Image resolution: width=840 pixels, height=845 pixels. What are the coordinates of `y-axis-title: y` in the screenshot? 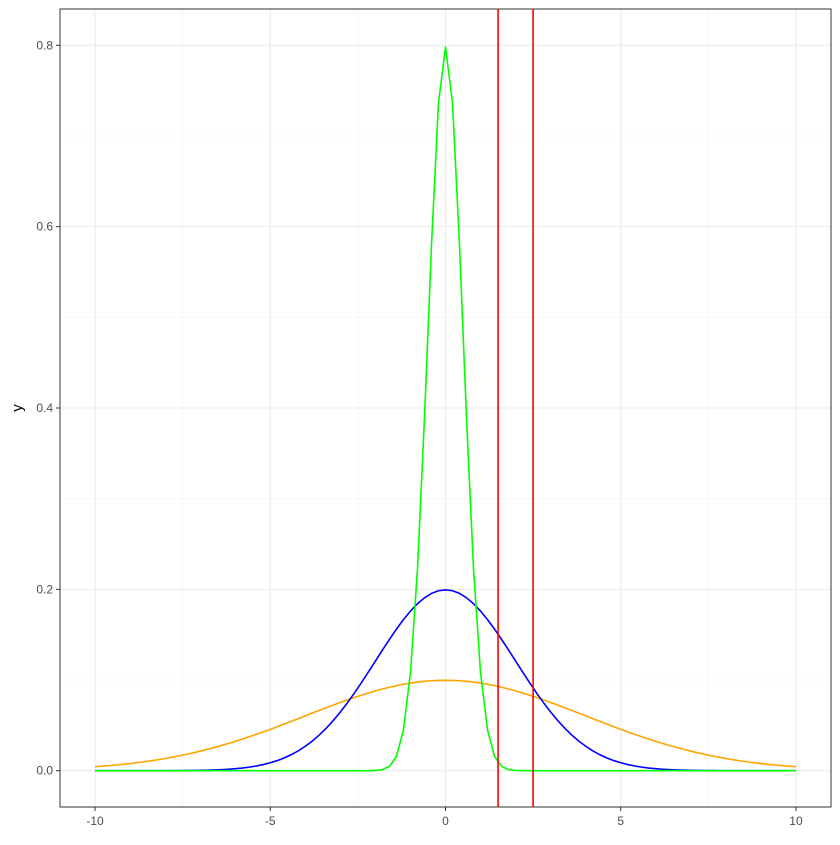 It's located at (17, 408).